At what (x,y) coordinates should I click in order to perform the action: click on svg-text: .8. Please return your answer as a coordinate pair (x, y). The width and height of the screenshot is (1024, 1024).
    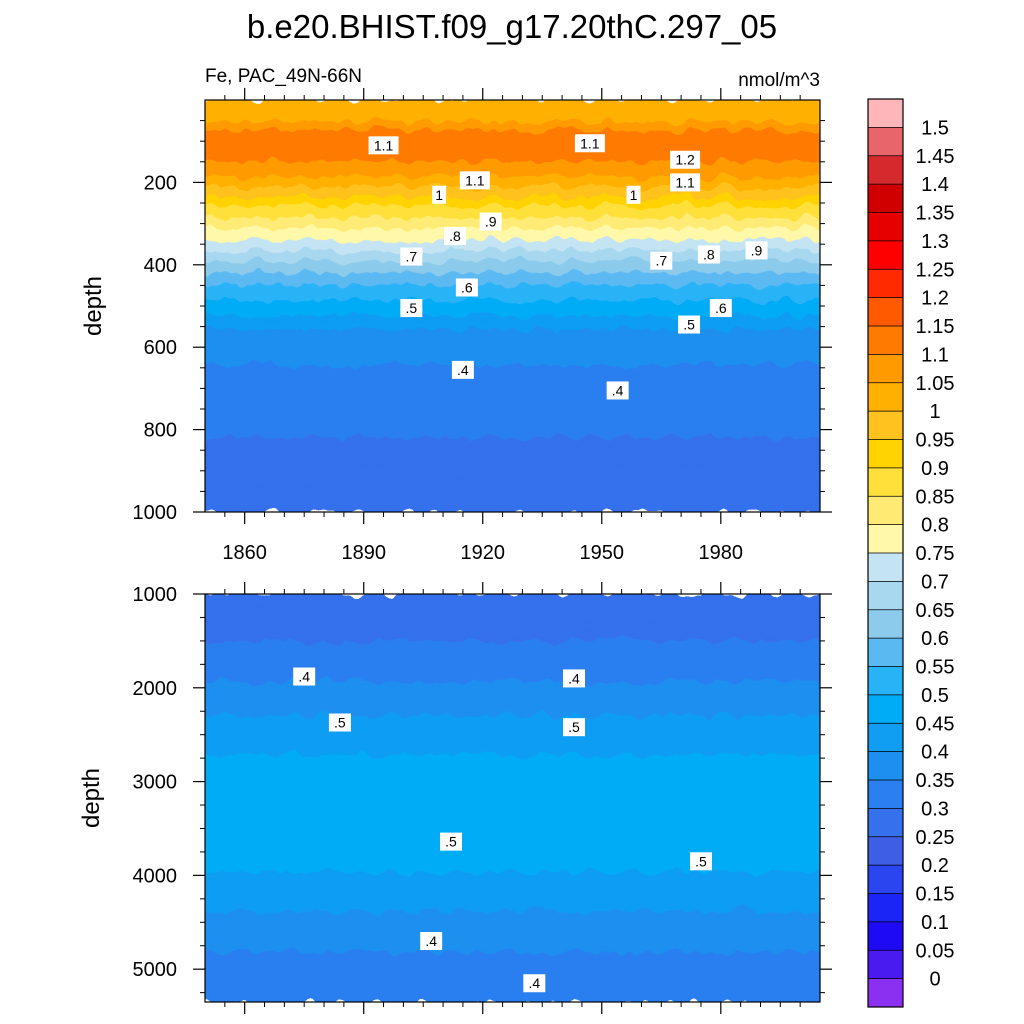
    Looking at the image, I should click on (709, 255).